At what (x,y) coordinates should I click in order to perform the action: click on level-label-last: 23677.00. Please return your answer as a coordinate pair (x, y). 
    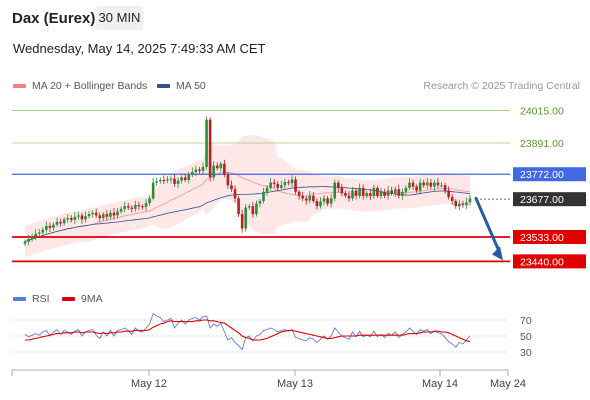
    Looking at the image, I should click on (542, 200).